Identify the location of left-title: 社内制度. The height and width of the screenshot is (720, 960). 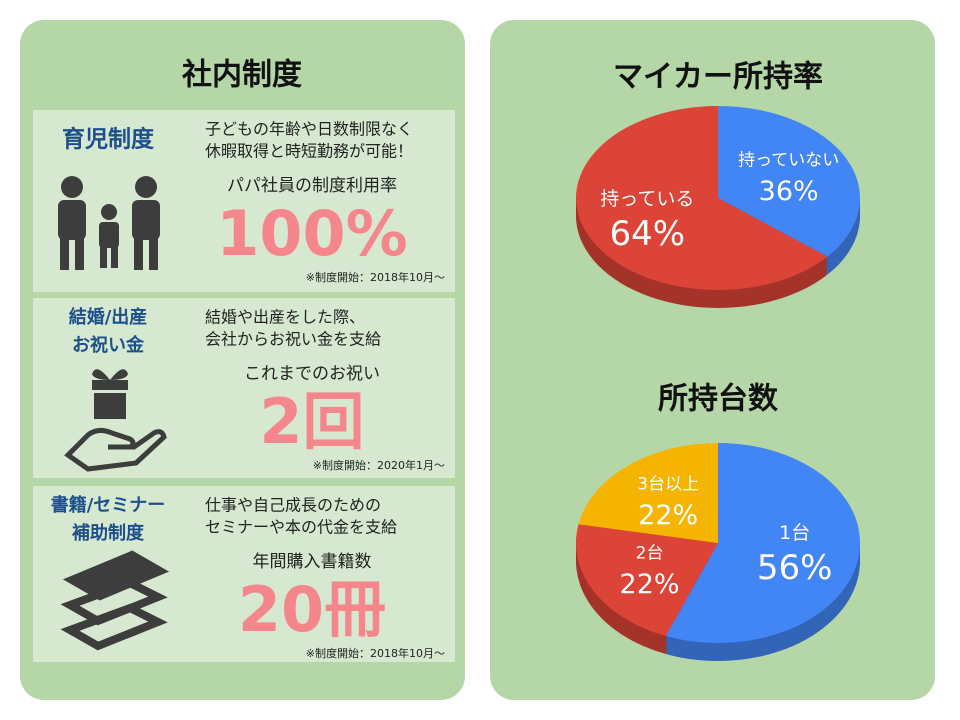
(242, 75).